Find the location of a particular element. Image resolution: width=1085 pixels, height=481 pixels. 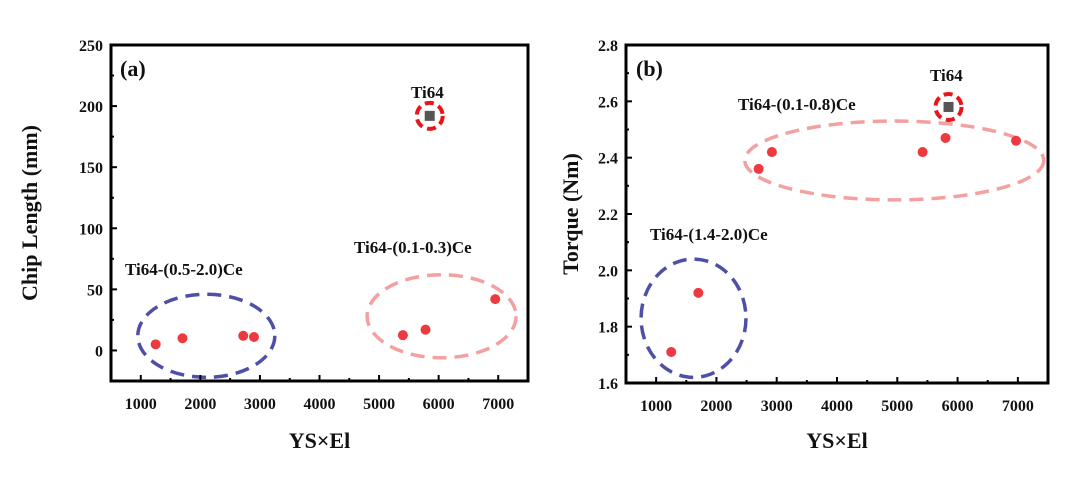

y-tick-label: 2.6 is located at coordinates (608, 102).